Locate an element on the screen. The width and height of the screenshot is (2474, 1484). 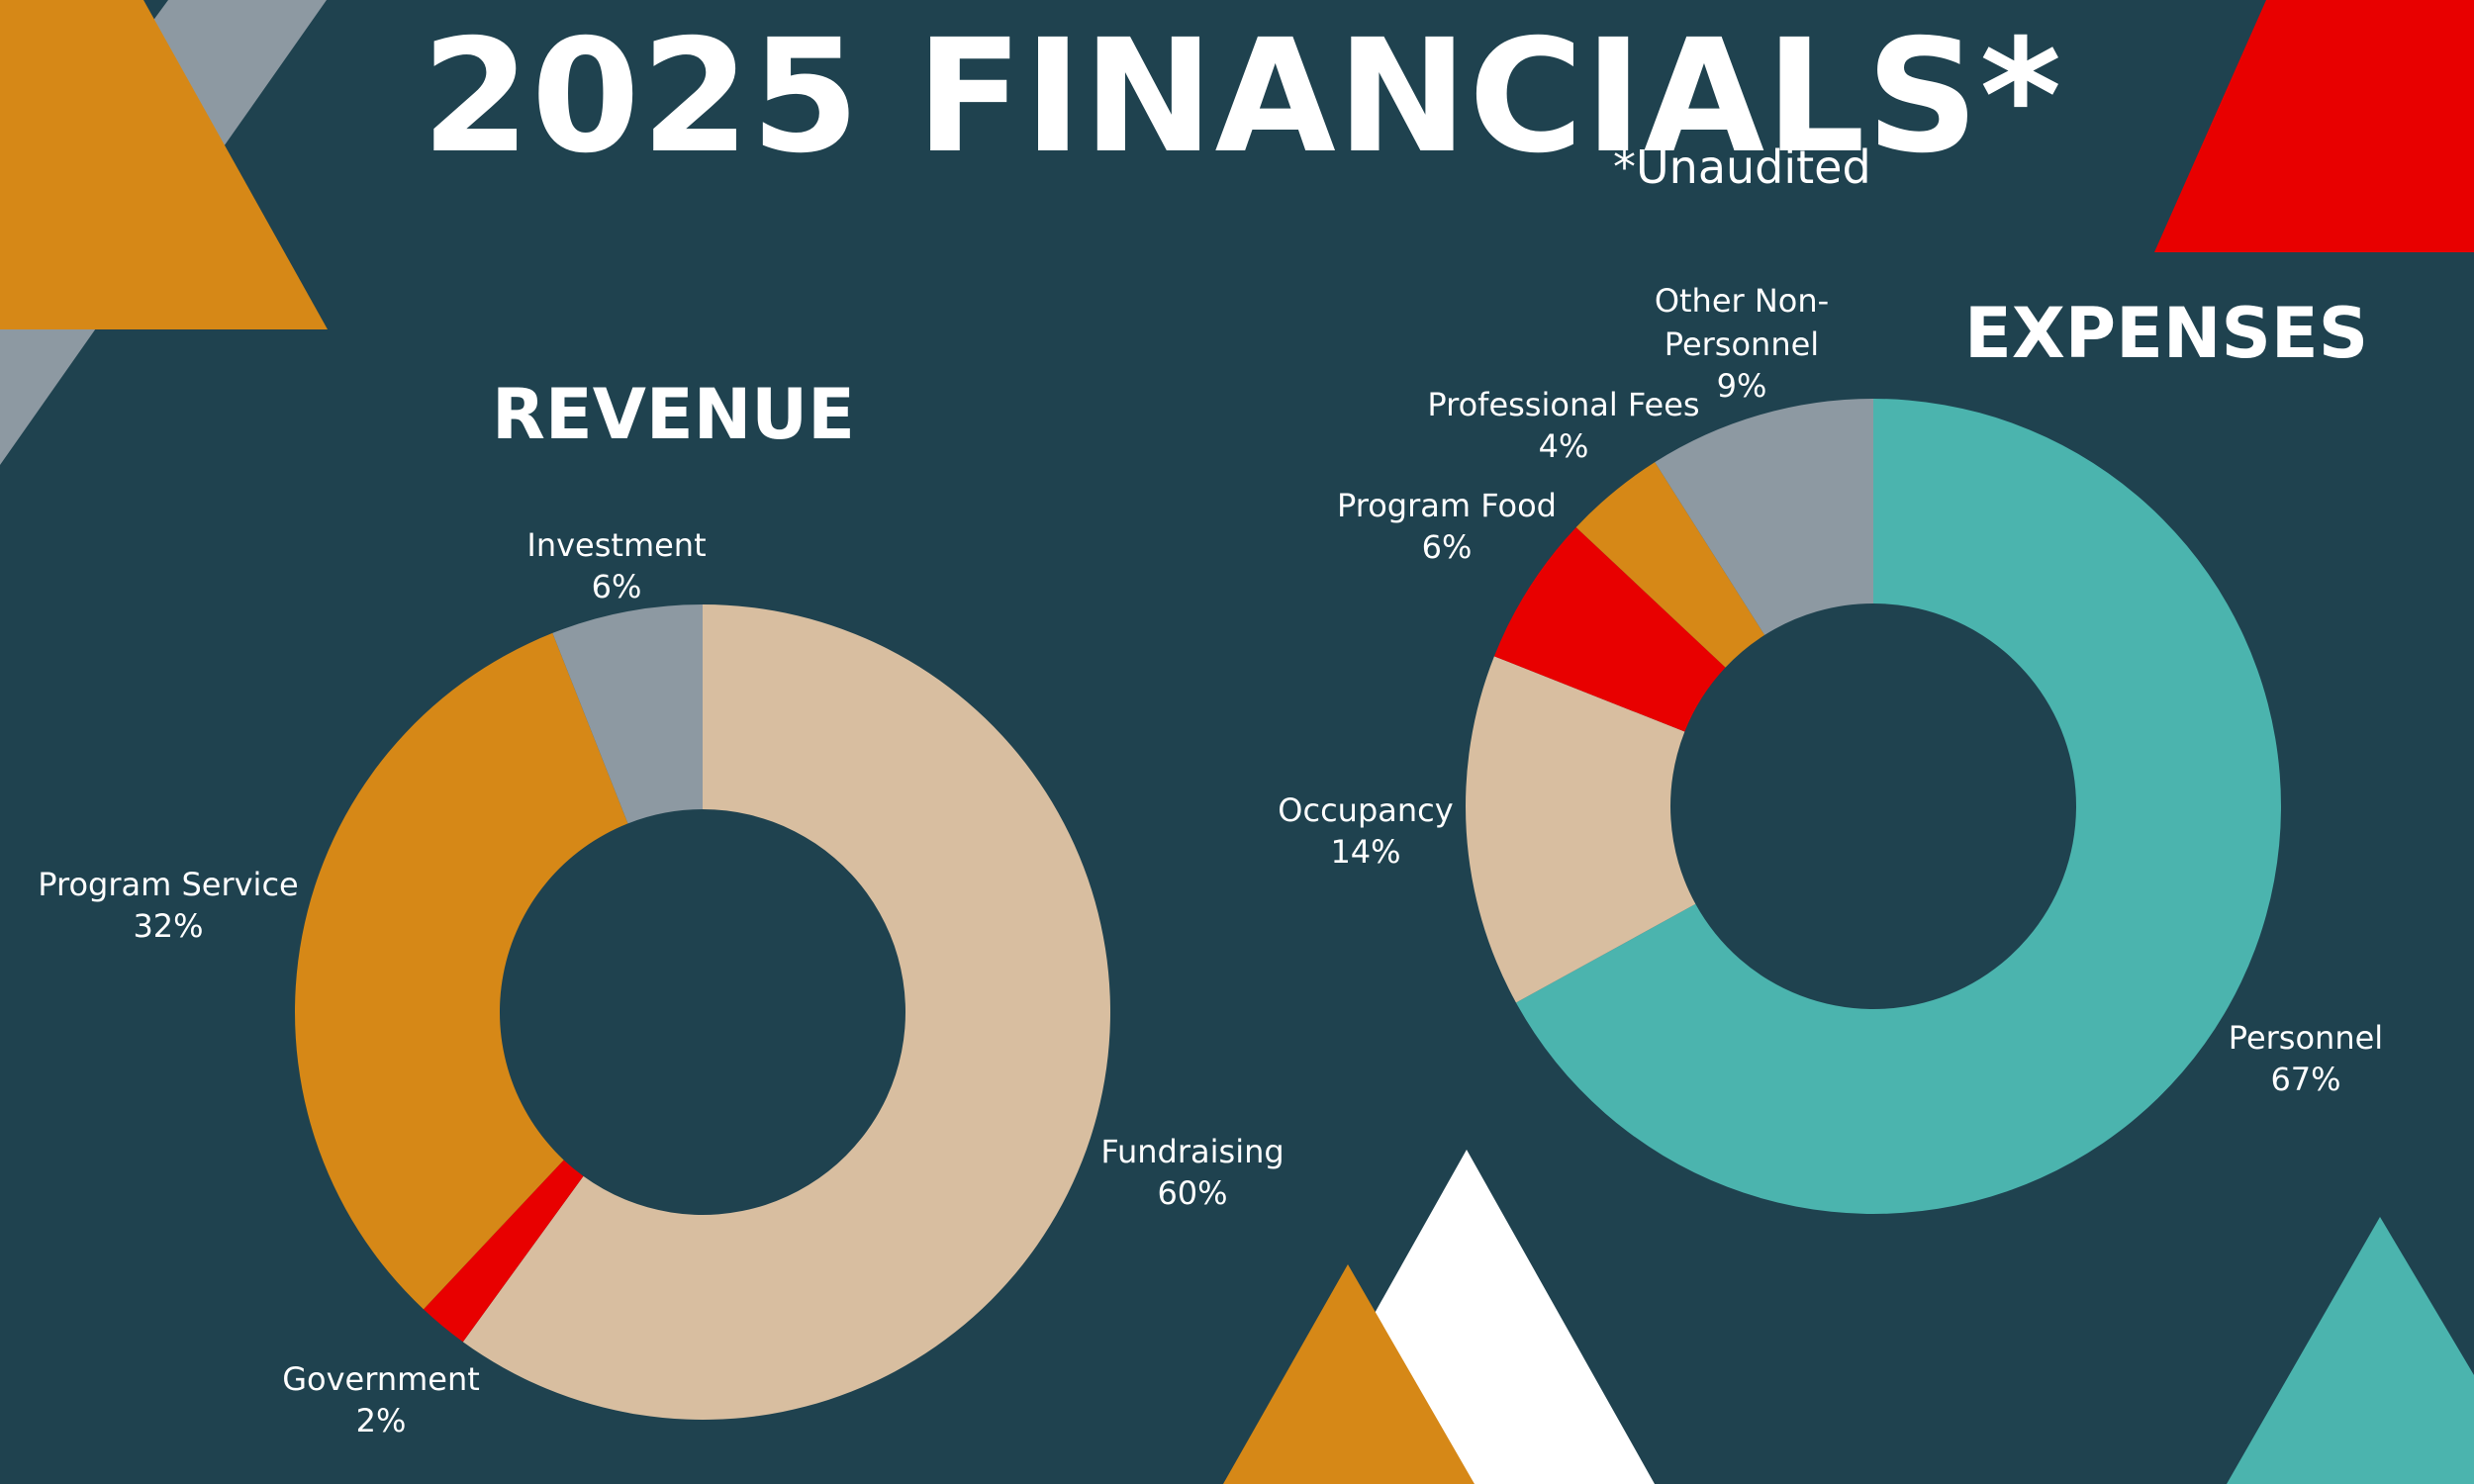
expenses-label-occupancy: Occupancy is located at coordinates (1366, 810).